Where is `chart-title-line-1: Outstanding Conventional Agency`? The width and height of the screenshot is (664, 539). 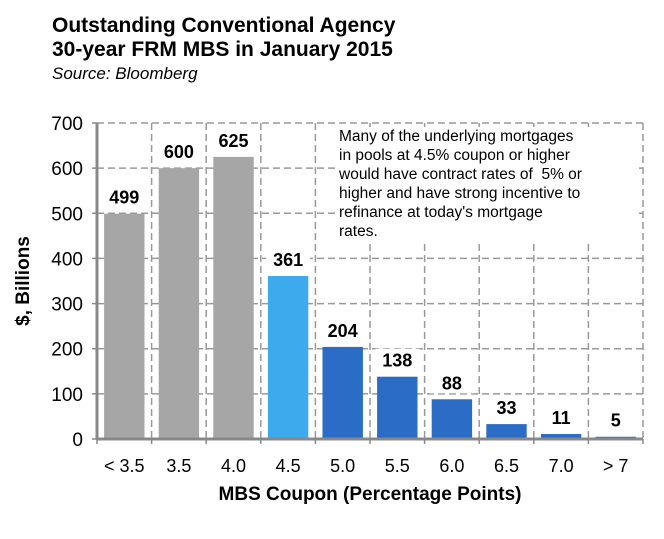
chart-title-line-1: Outstanding Conventional Agency is located at coordinates (224, 25).